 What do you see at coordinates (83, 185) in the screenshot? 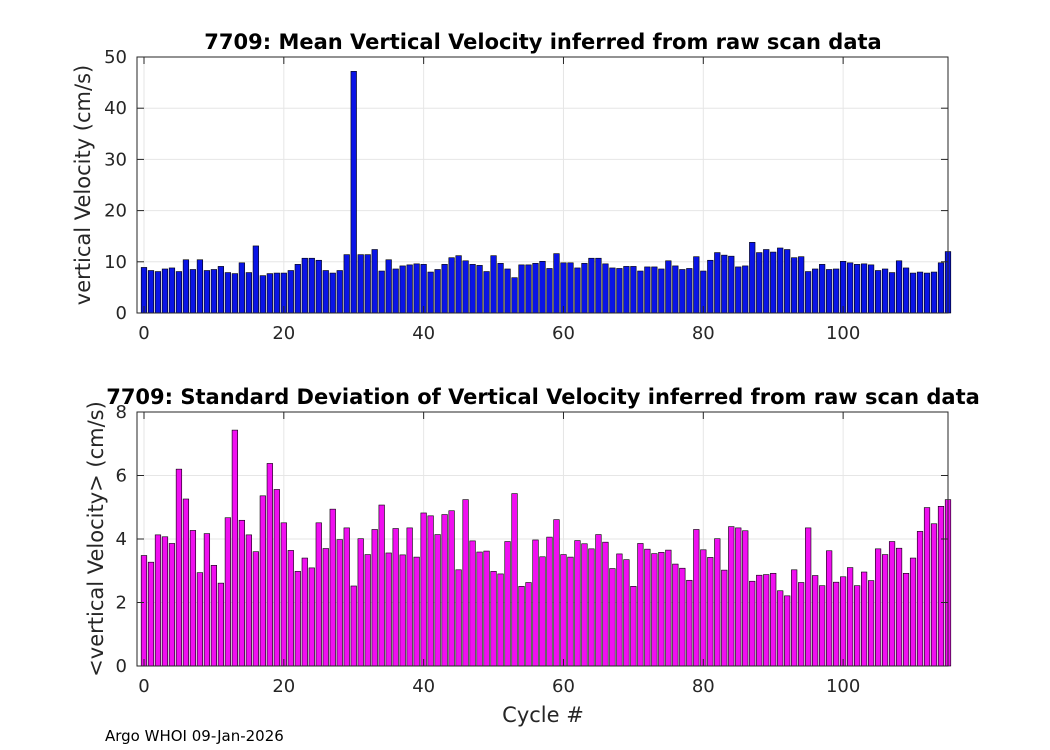
I see `y-axis-label: vertical Velocity (cm/s)` at bounding box center [83, 185].